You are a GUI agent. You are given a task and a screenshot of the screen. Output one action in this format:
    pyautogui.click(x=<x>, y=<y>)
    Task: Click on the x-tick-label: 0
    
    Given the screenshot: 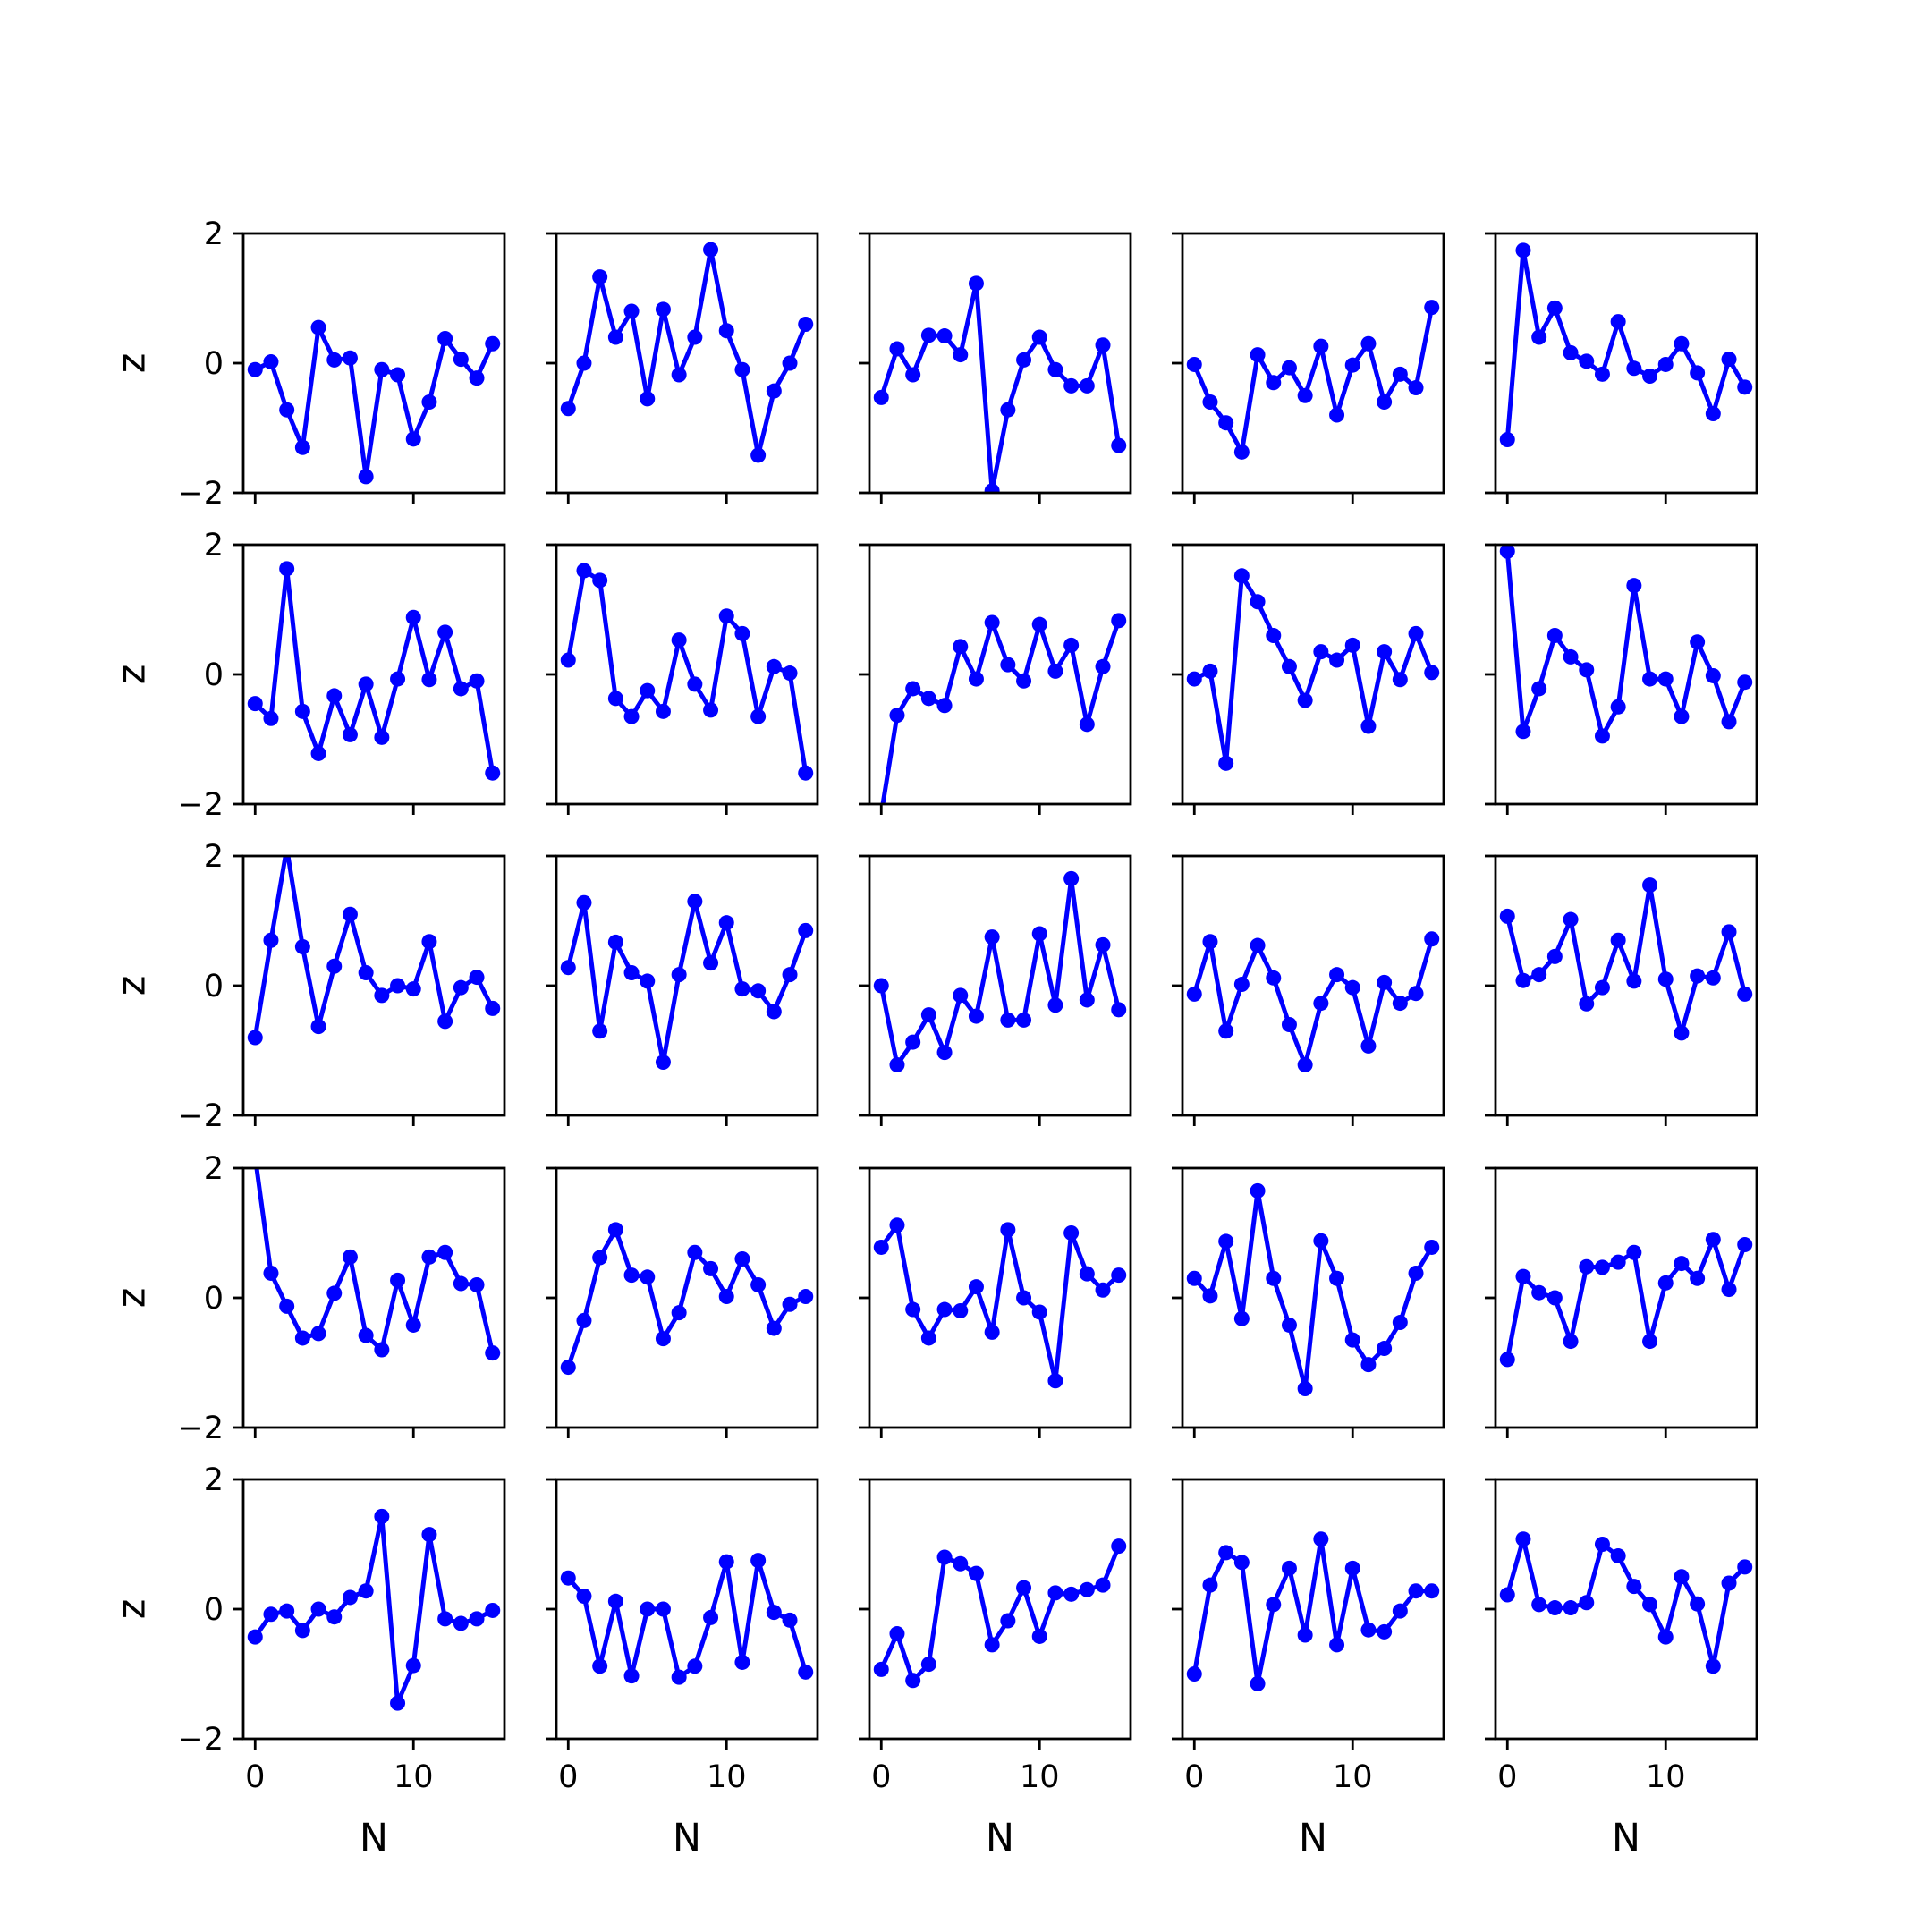 What is the action you would take?
    pyautogui.click(x=568, y=1777)
    